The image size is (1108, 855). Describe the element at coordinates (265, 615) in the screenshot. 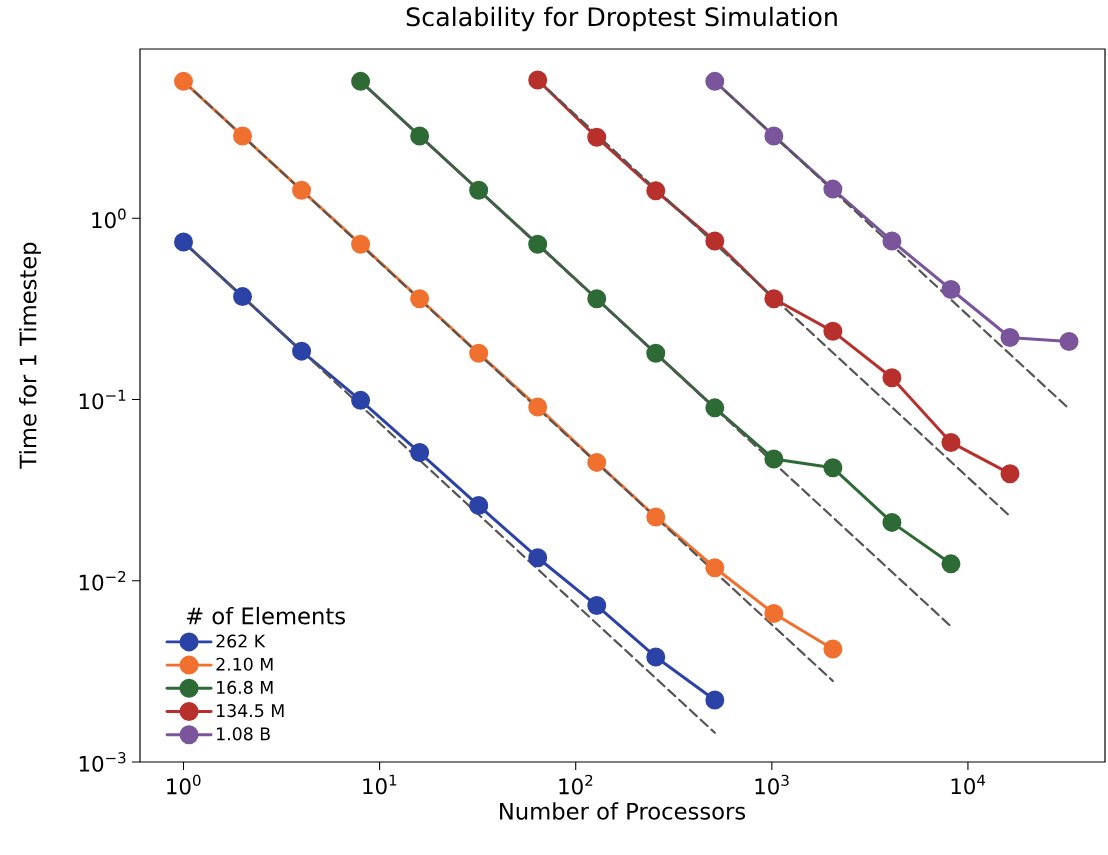

I see `legend-title: # of Elements` at that location.